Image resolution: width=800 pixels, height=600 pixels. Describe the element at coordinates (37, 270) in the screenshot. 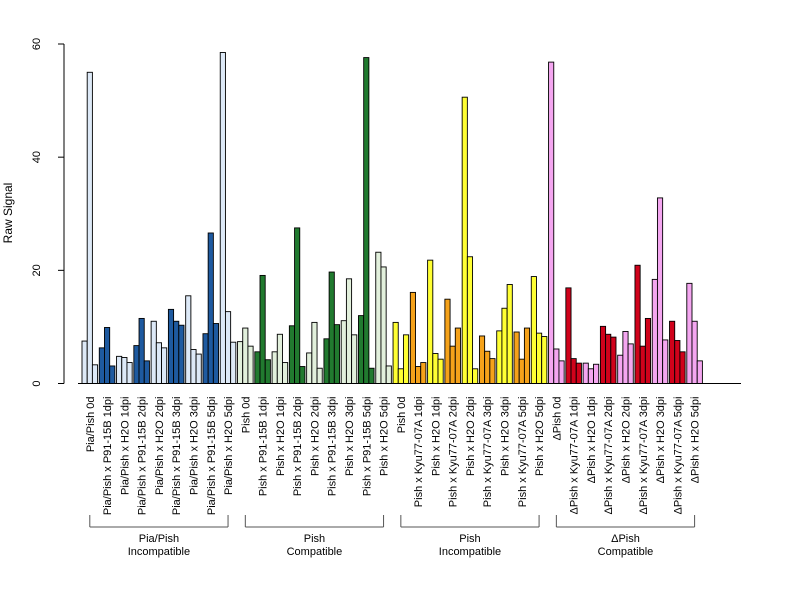

I see `y-tick-label: 20` at that location.